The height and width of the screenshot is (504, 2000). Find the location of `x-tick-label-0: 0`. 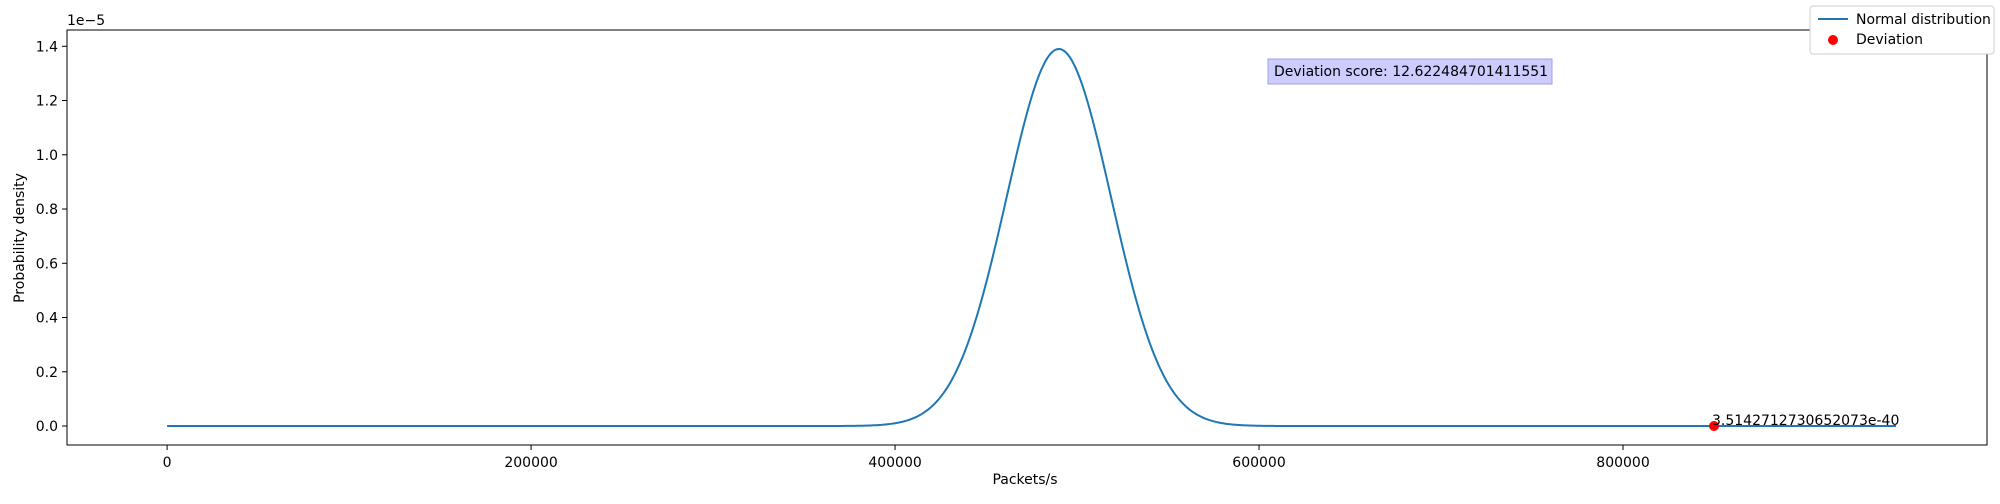

x-tick-label-0: 0 is located at coordinates (167, 463).